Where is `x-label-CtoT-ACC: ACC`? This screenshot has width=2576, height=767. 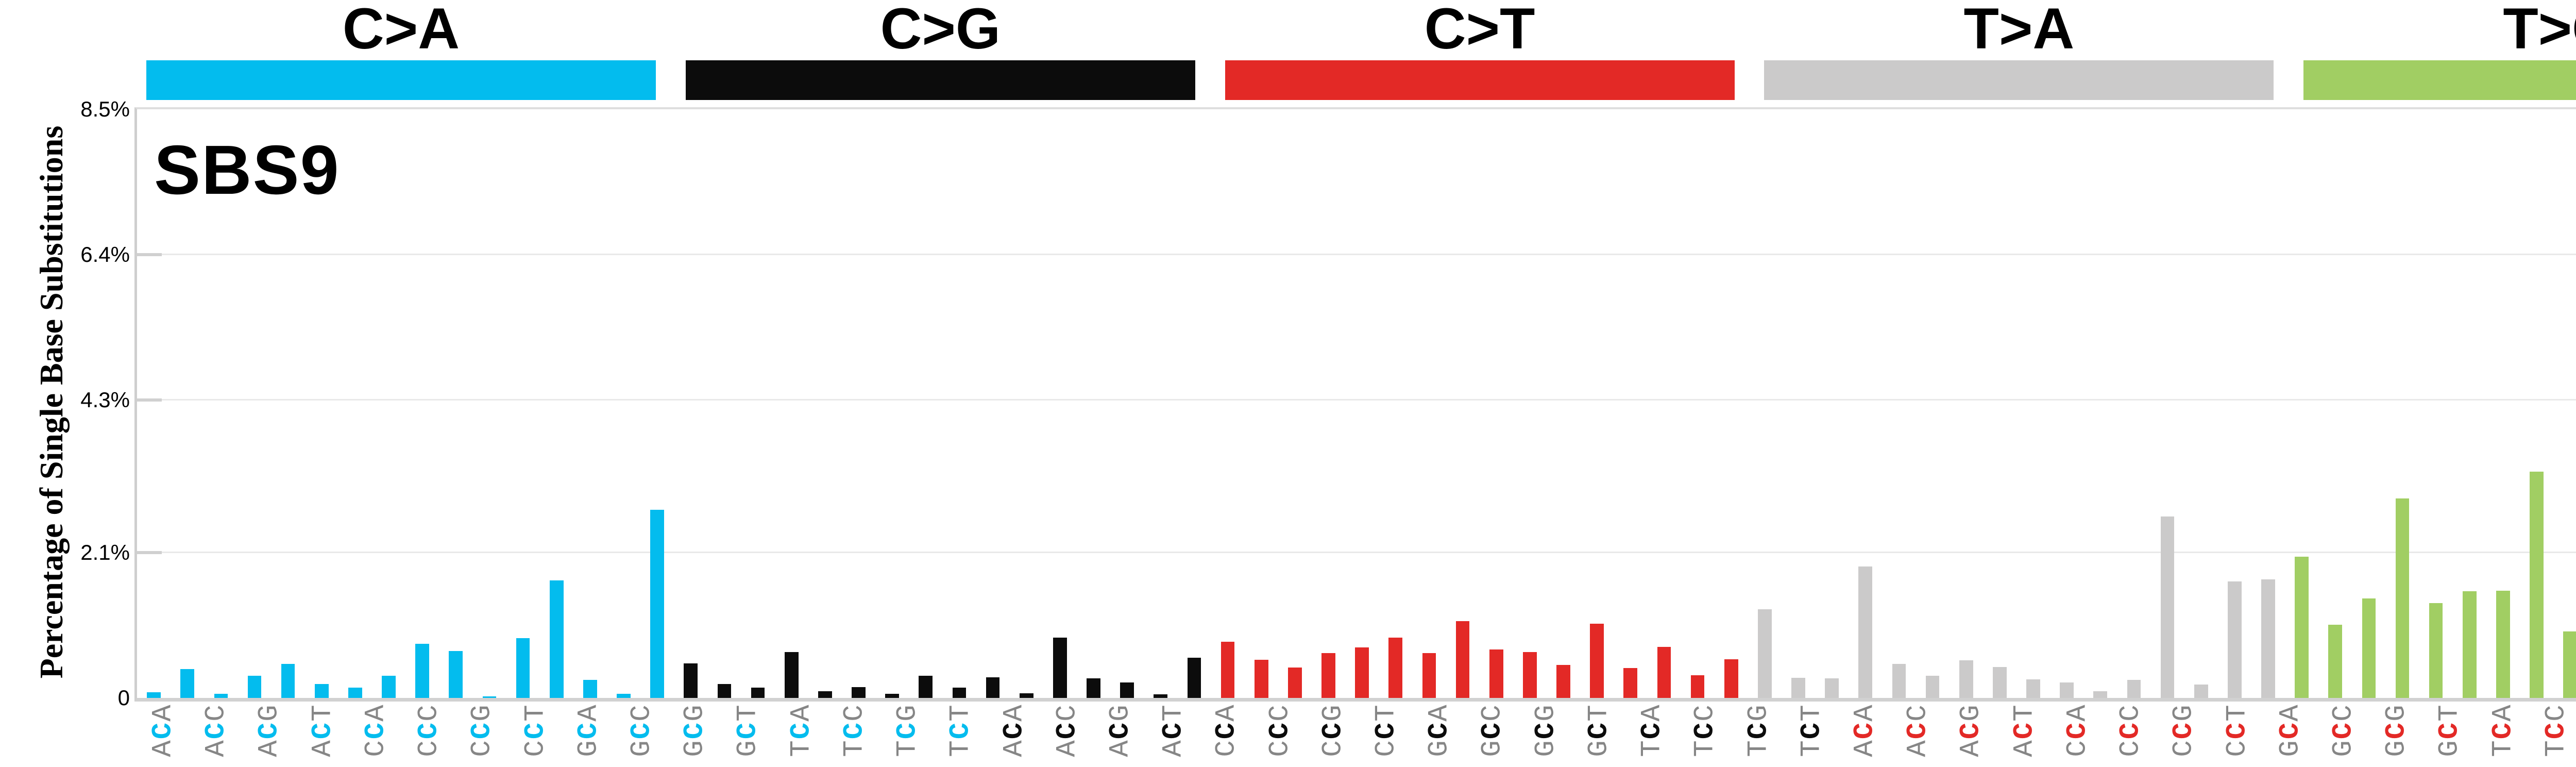 x-label-CtoT-ACC: ACC is located at coordinates (1918, 731).